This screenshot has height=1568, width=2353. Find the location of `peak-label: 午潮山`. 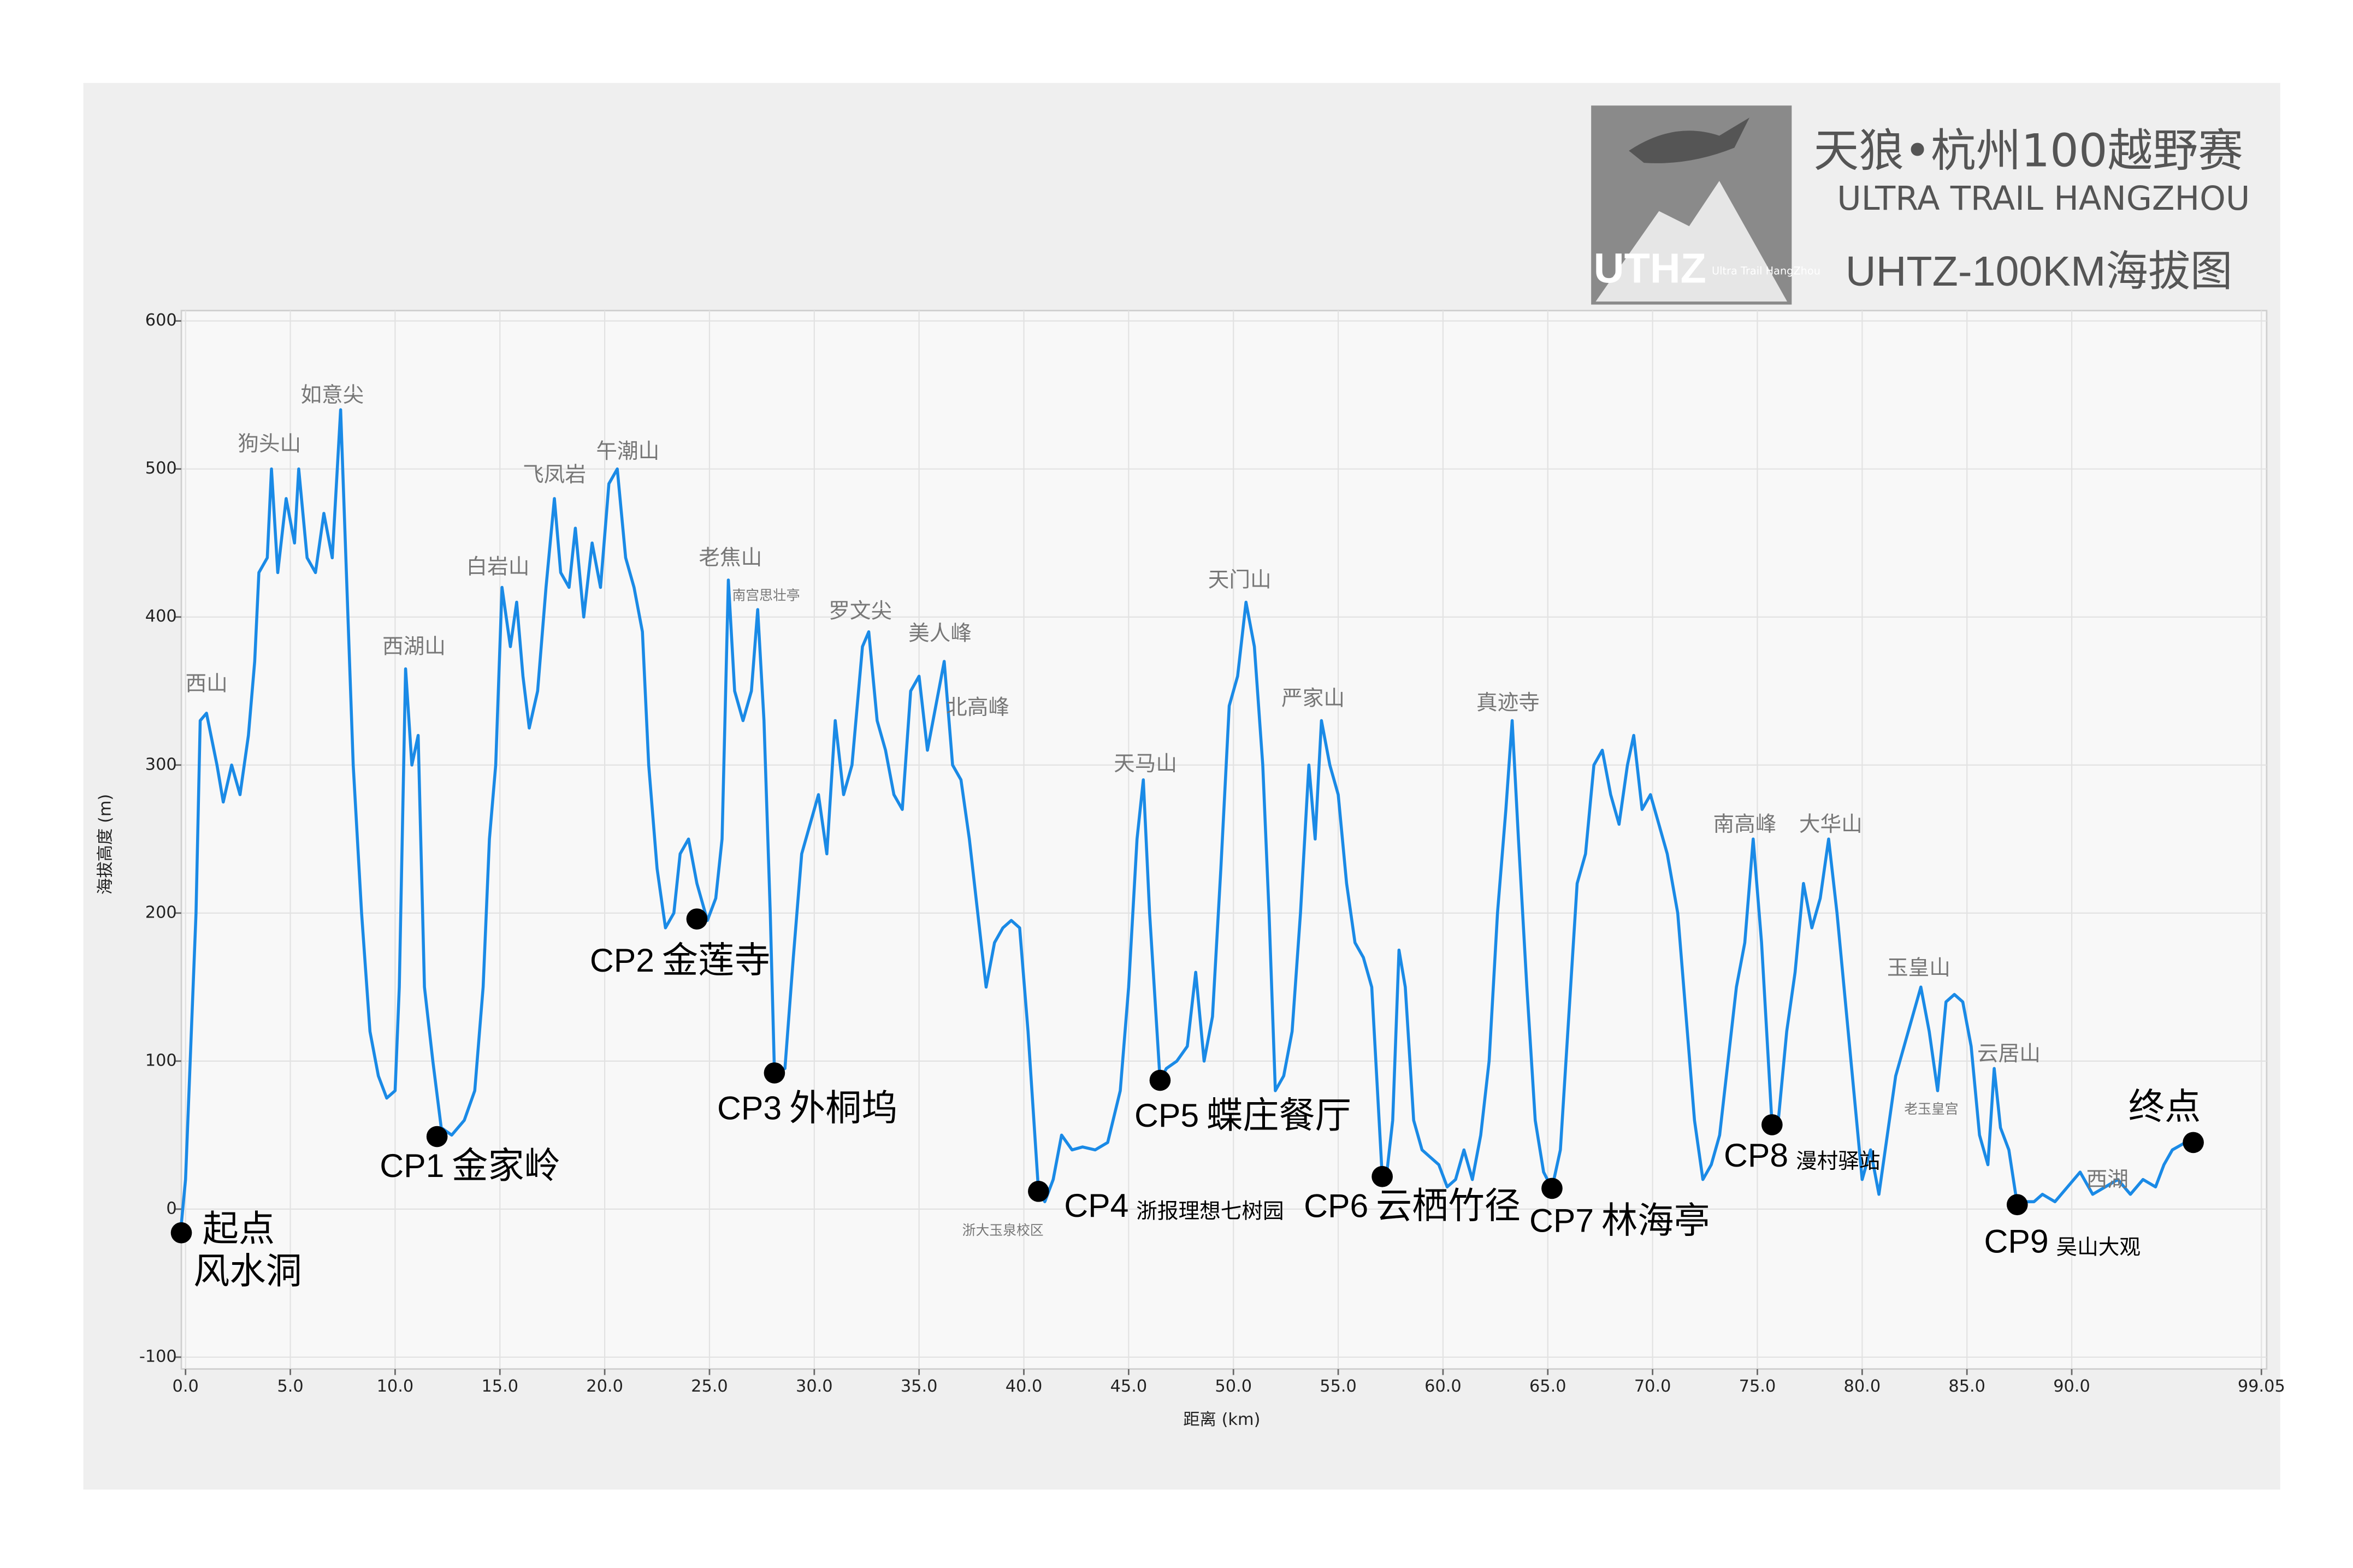

peak-label: 午潮山 is located at coordinates (627, 451).